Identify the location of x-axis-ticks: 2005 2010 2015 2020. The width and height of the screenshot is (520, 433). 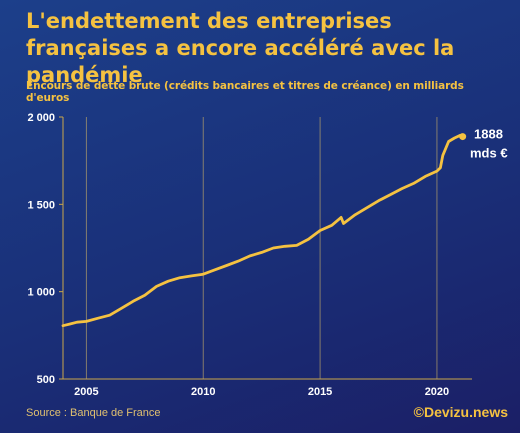
(261, 392).